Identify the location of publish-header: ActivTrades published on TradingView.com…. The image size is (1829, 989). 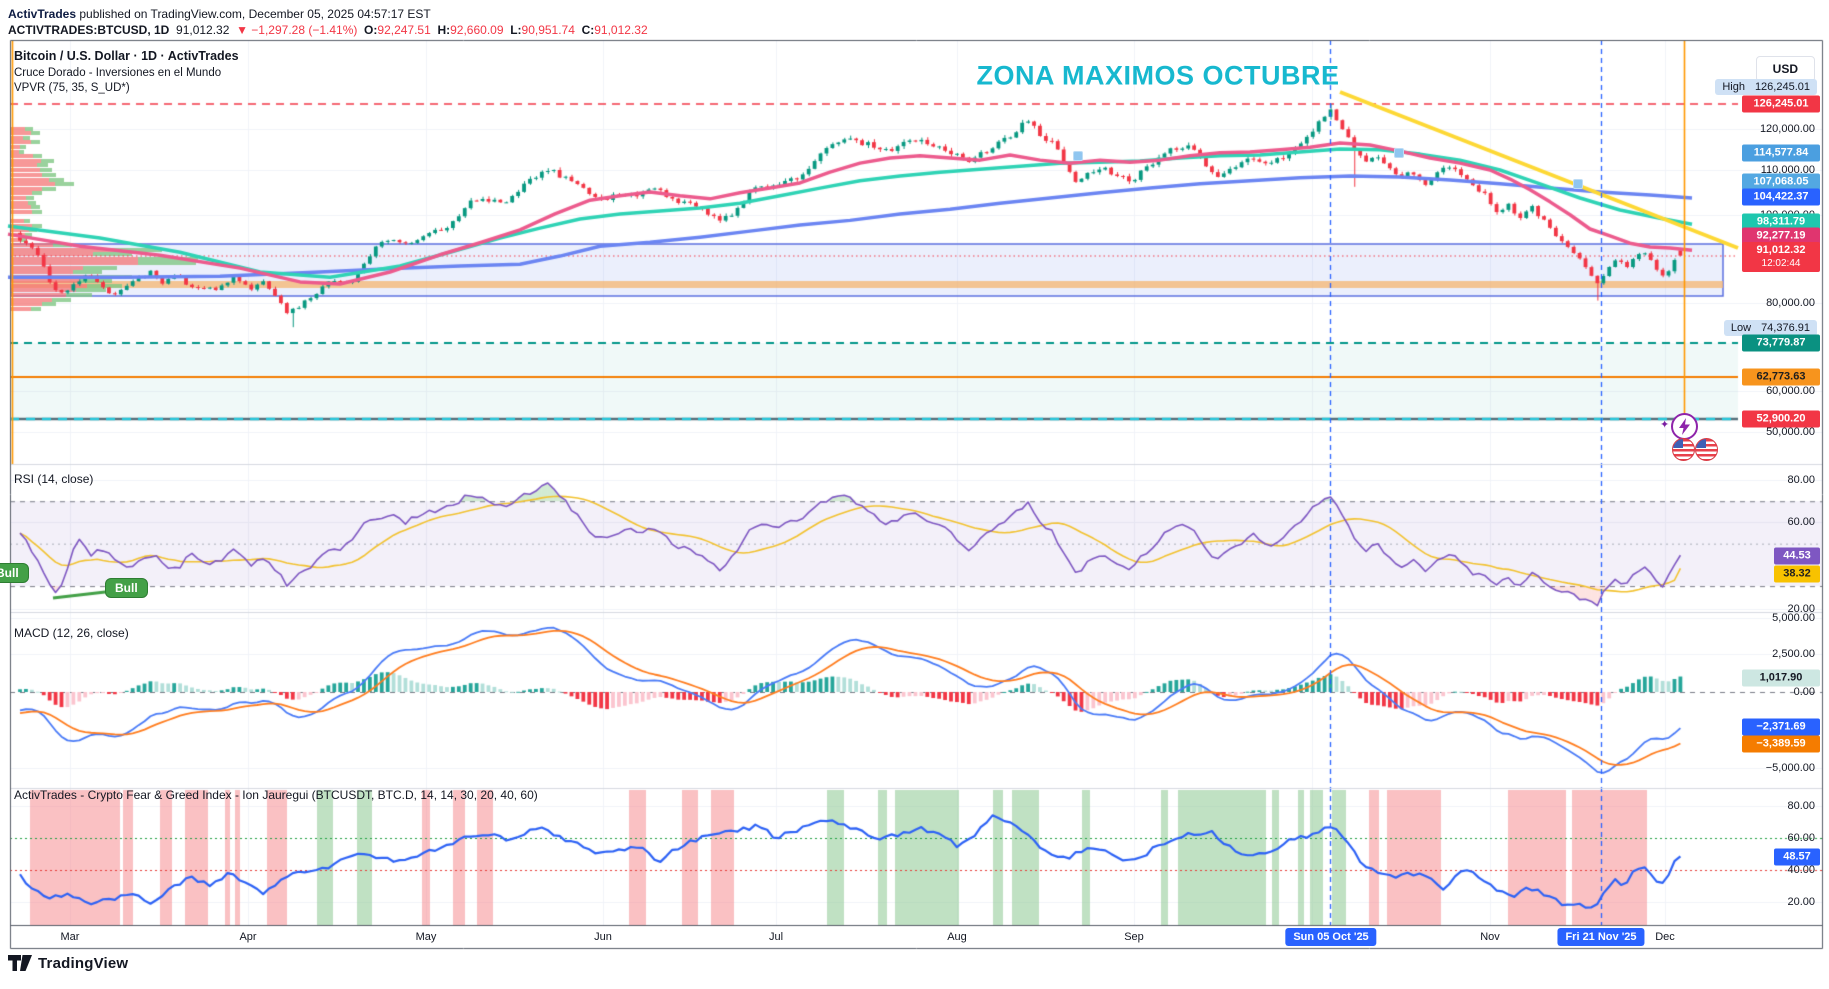
(219, 14).